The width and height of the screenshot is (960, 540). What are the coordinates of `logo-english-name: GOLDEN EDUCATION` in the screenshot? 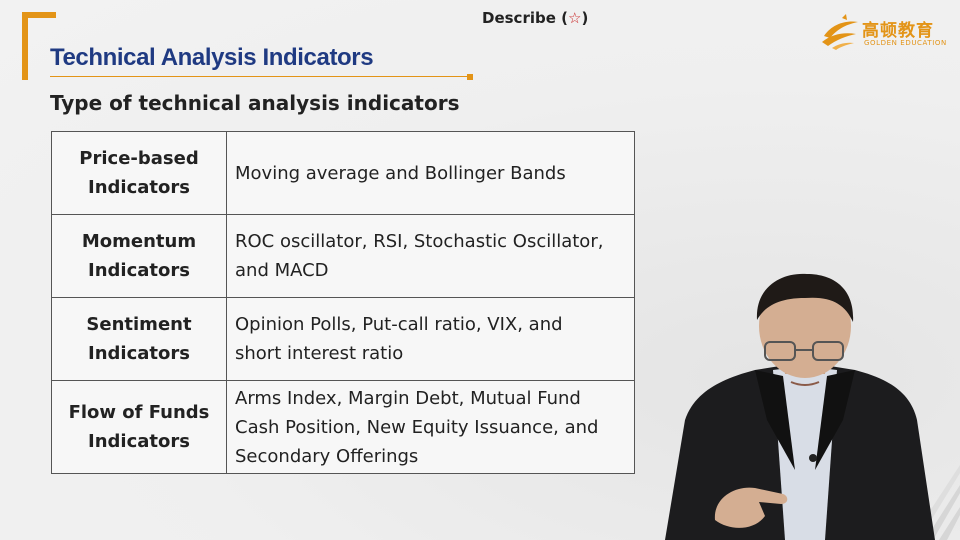 It's located at (905, 43).